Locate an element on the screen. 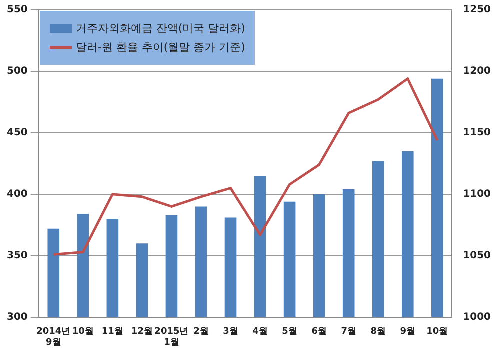  y2-tick-label: 1100 is located at coordinates (477, 194).